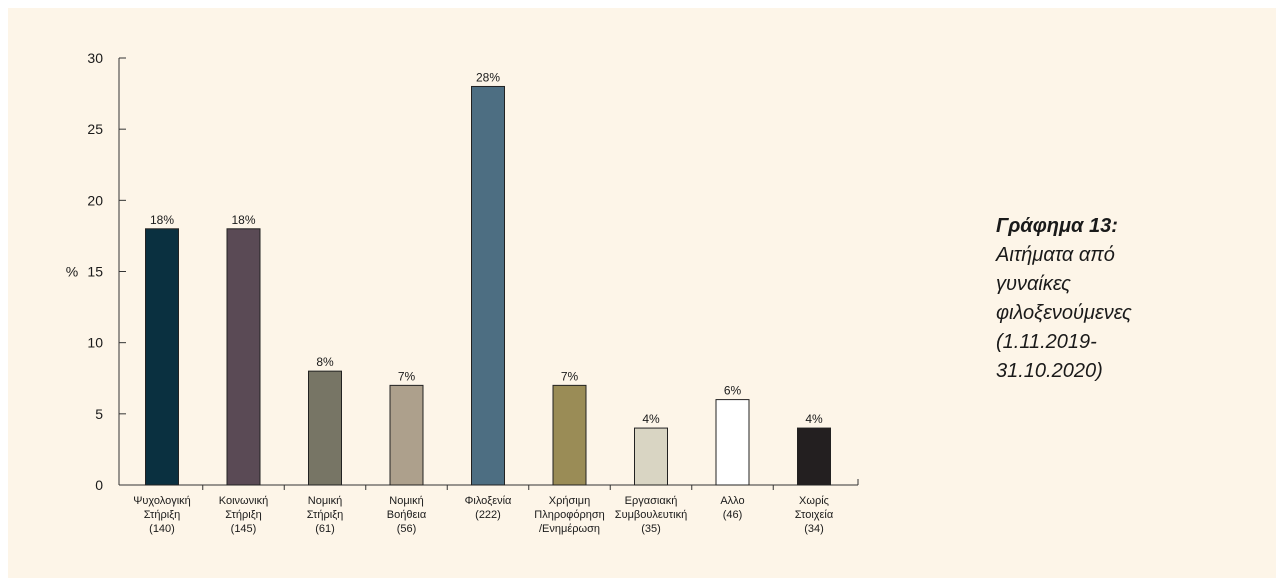 Image resolution: width=1284 pixels, height=586 pixels. I want to click on category-label: Νομική Στήριξη (61), so click(325, 515).